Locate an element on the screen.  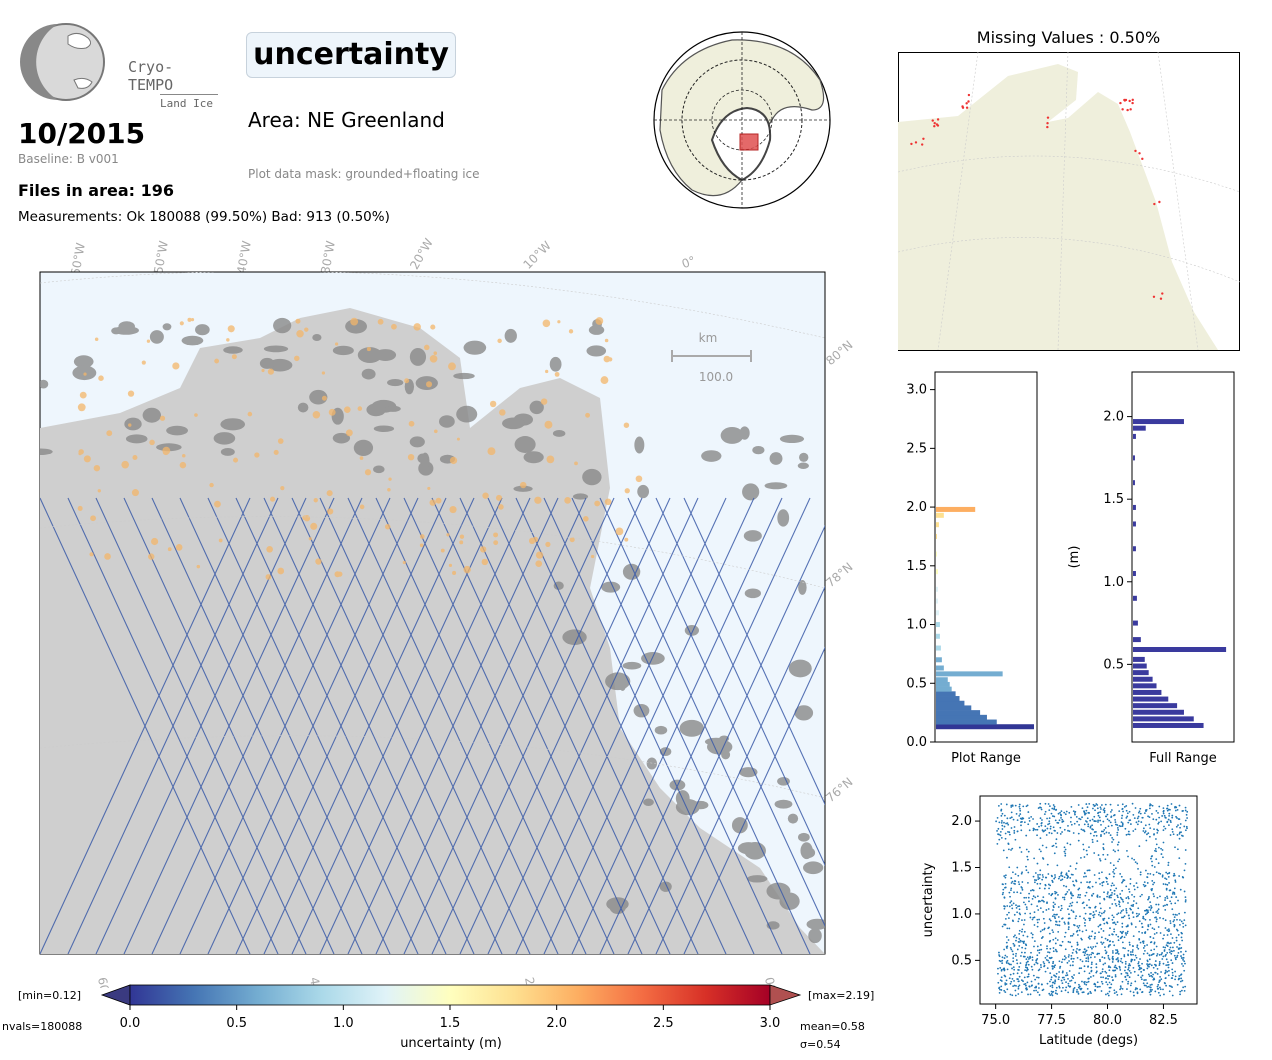
area-label: Area: NE Greenland is located at coordinates (346, 120).